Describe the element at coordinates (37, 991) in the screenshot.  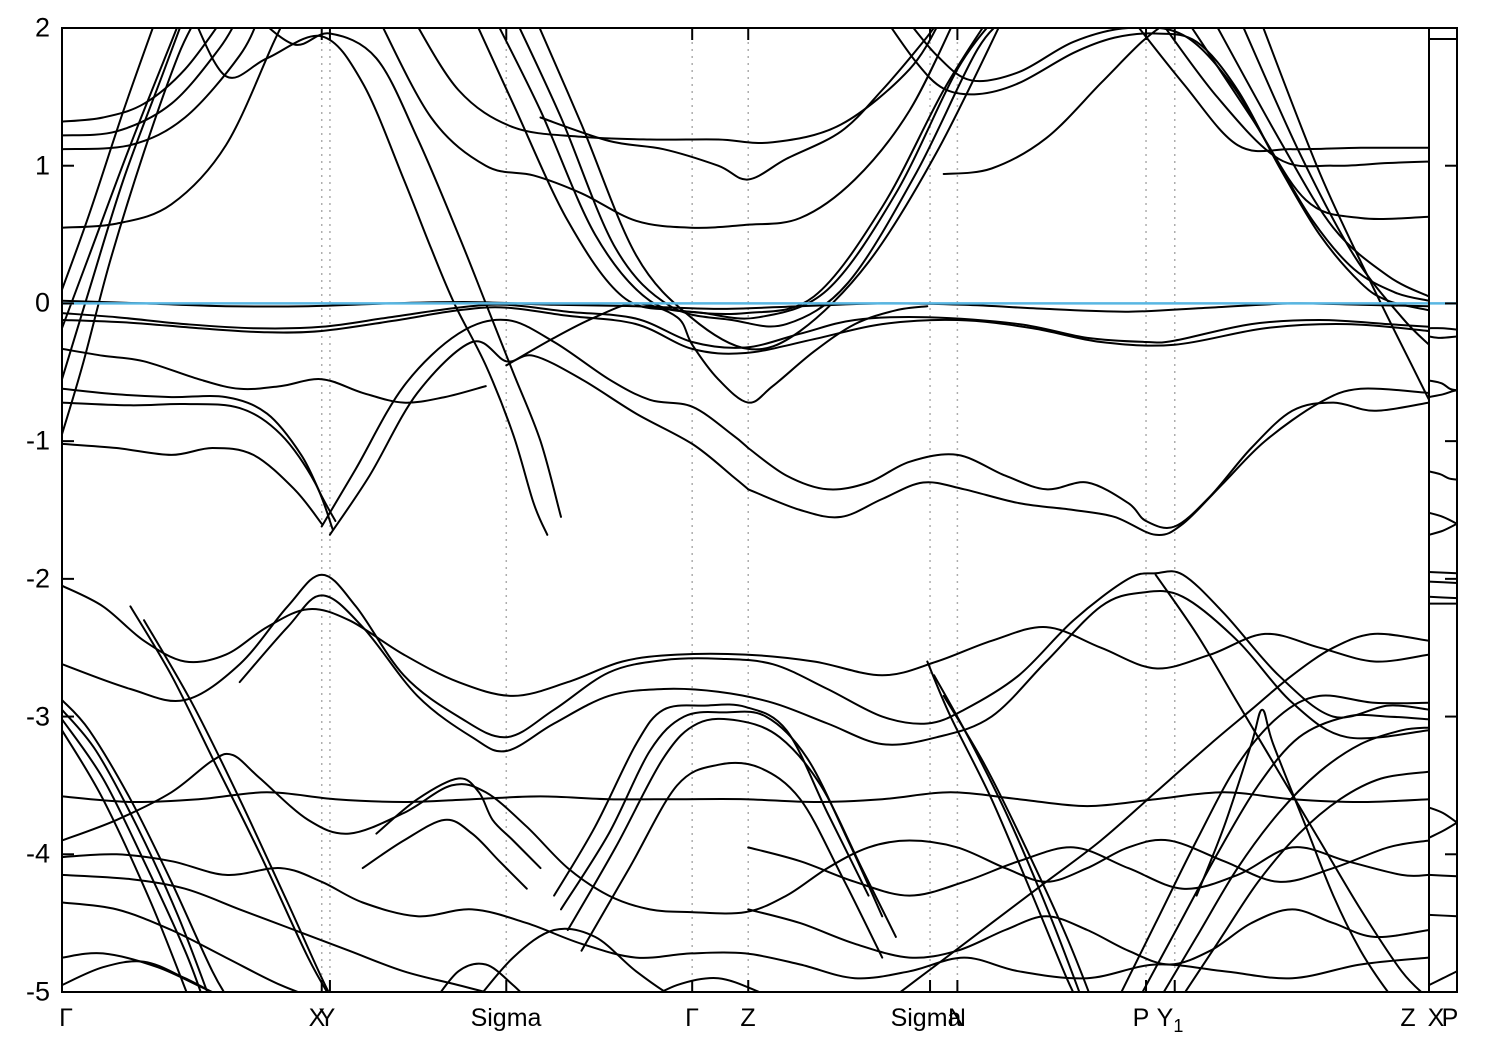
I see `energy-tick-label: -5` at that location.